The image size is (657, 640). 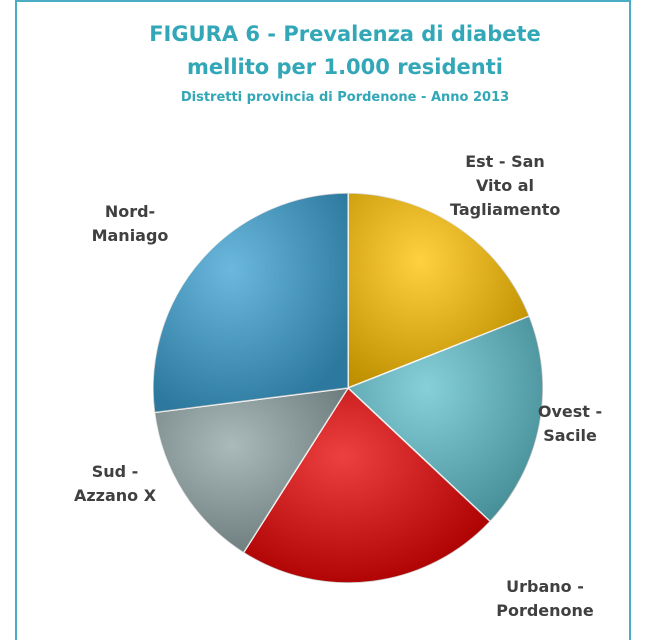 What do you see at coordinates (115, 483) in the screenshot?
I see `slice-label: Sud - Azzano X` at bounding box center [115, 483].